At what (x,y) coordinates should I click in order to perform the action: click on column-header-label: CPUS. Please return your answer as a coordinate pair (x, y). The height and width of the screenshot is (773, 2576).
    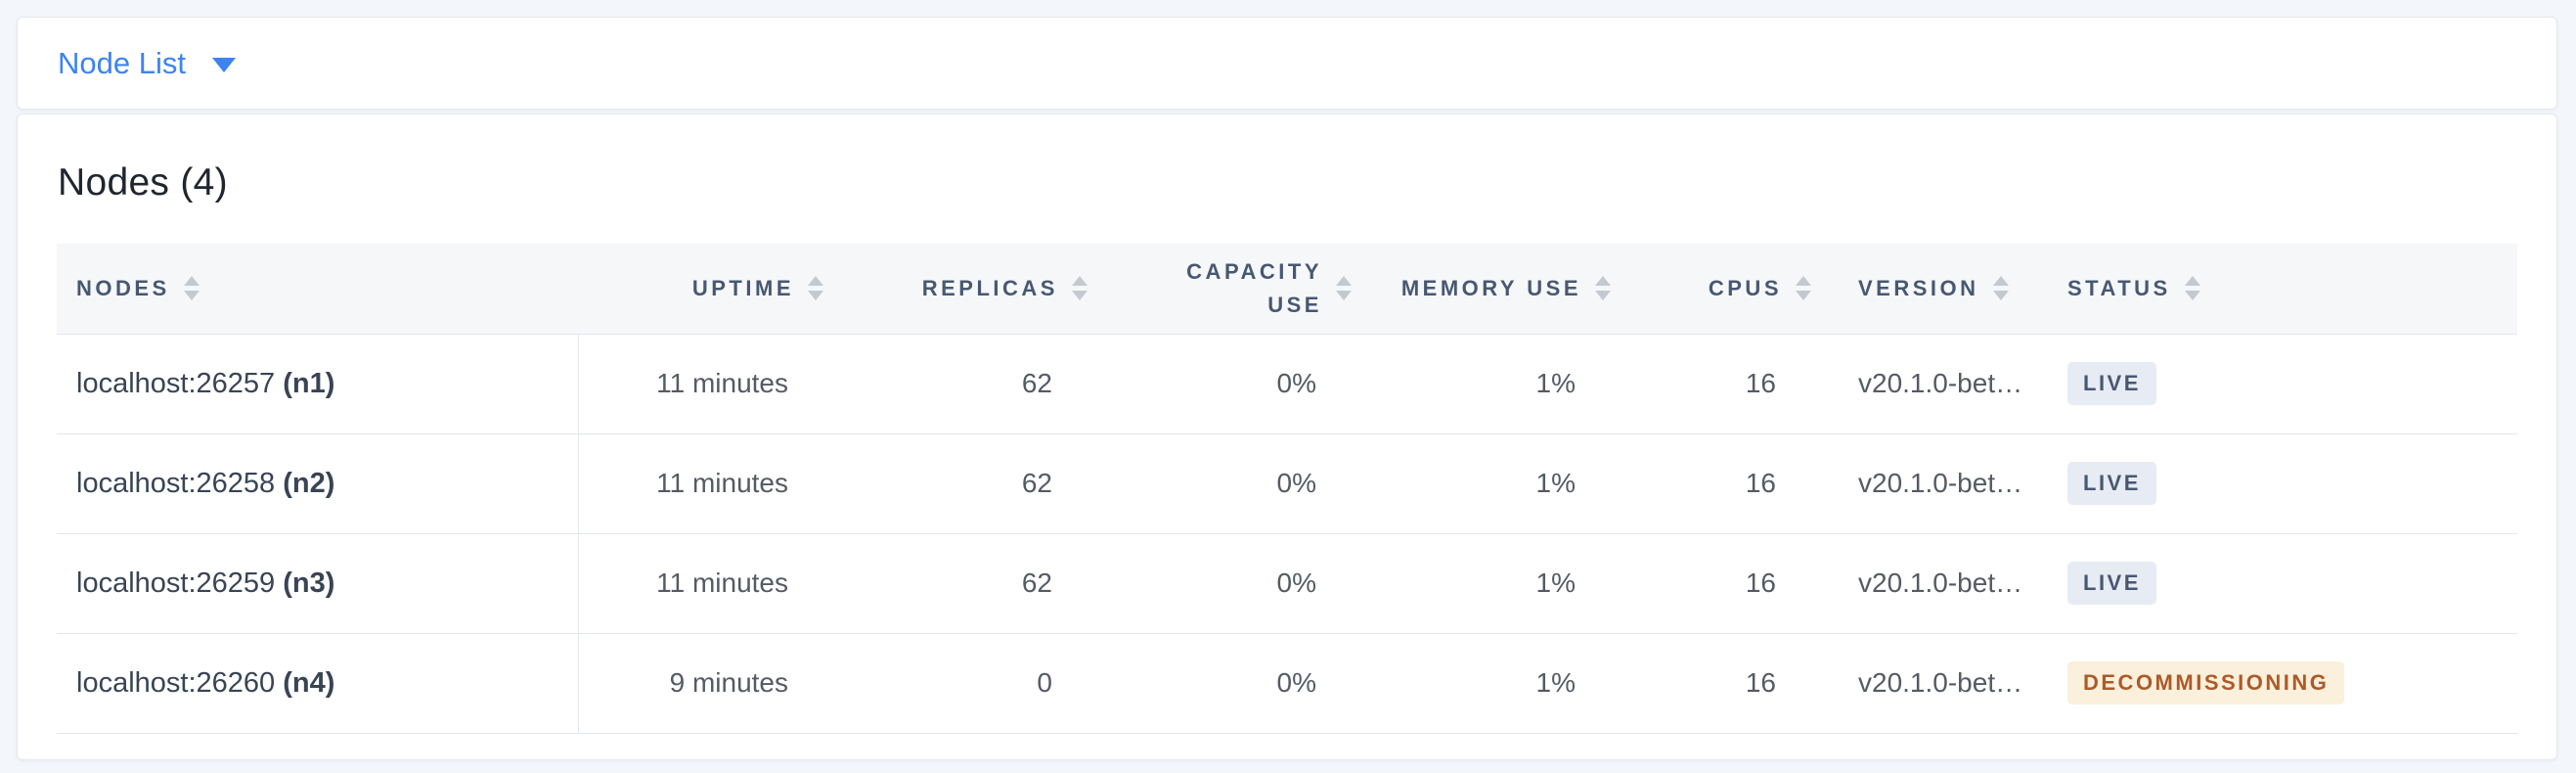
    Looking at the image, I should click on (1745, 287).